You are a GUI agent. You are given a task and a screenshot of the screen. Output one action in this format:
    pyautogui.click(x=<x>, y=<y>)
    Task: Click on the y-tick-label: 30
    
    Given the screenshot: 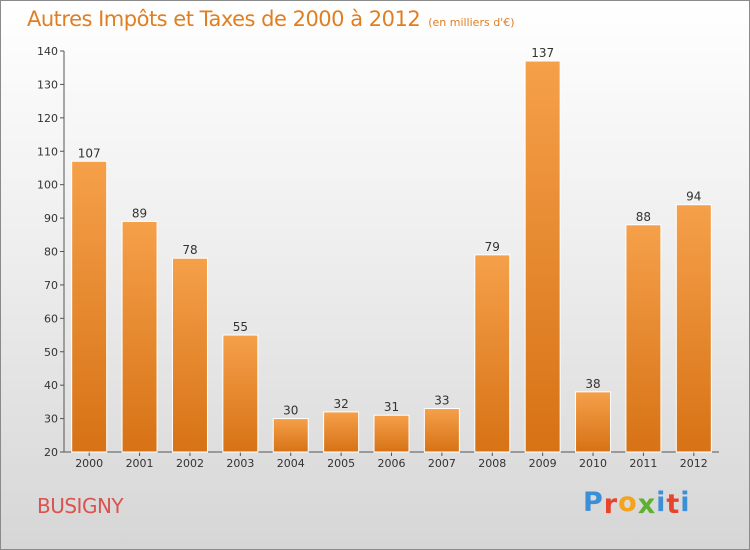 What is the action you would take?
    pyautogui.click(x=51, y=419)
    